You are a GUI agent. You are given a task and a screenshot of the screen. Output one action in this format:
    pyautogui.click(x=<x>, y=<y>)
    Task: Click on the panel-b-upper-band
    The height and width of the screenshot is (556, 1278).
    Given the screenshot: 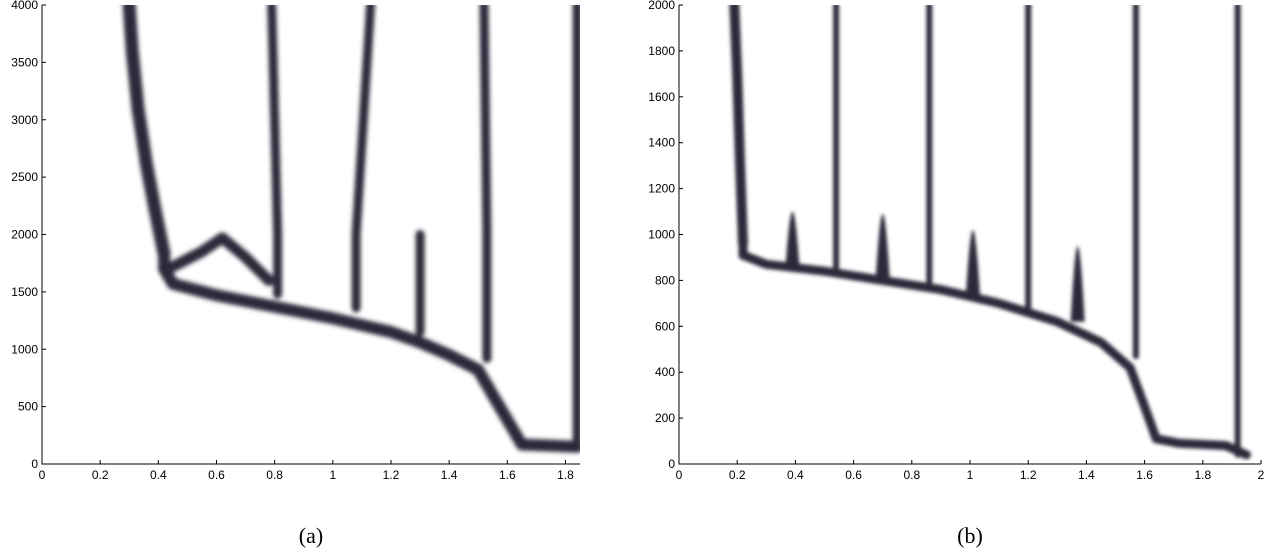 What is the action you would take?
    pyautogui.click(x=738, y=127)
    